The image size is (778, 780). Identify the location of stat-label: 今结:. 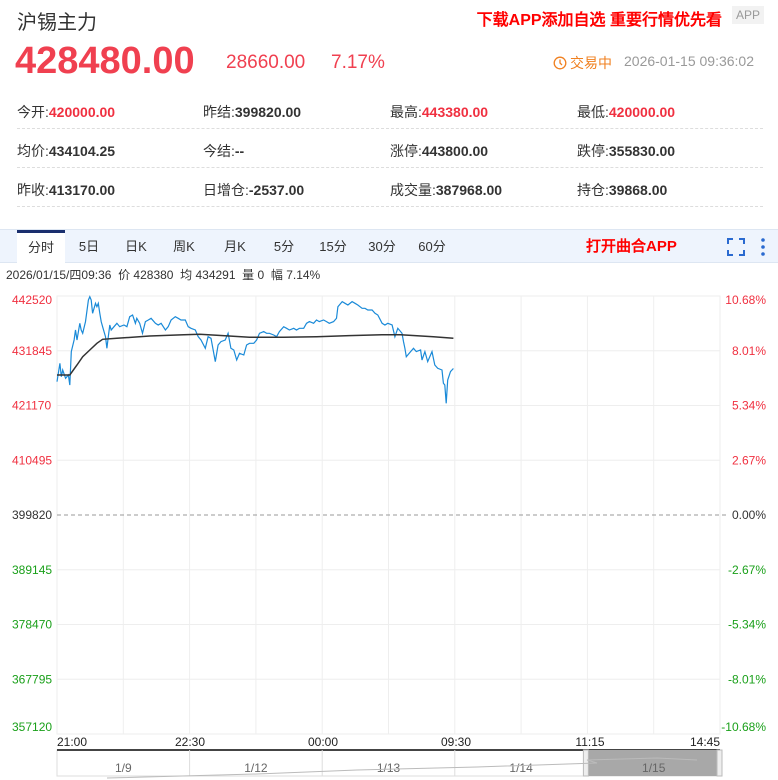
(219, 151).